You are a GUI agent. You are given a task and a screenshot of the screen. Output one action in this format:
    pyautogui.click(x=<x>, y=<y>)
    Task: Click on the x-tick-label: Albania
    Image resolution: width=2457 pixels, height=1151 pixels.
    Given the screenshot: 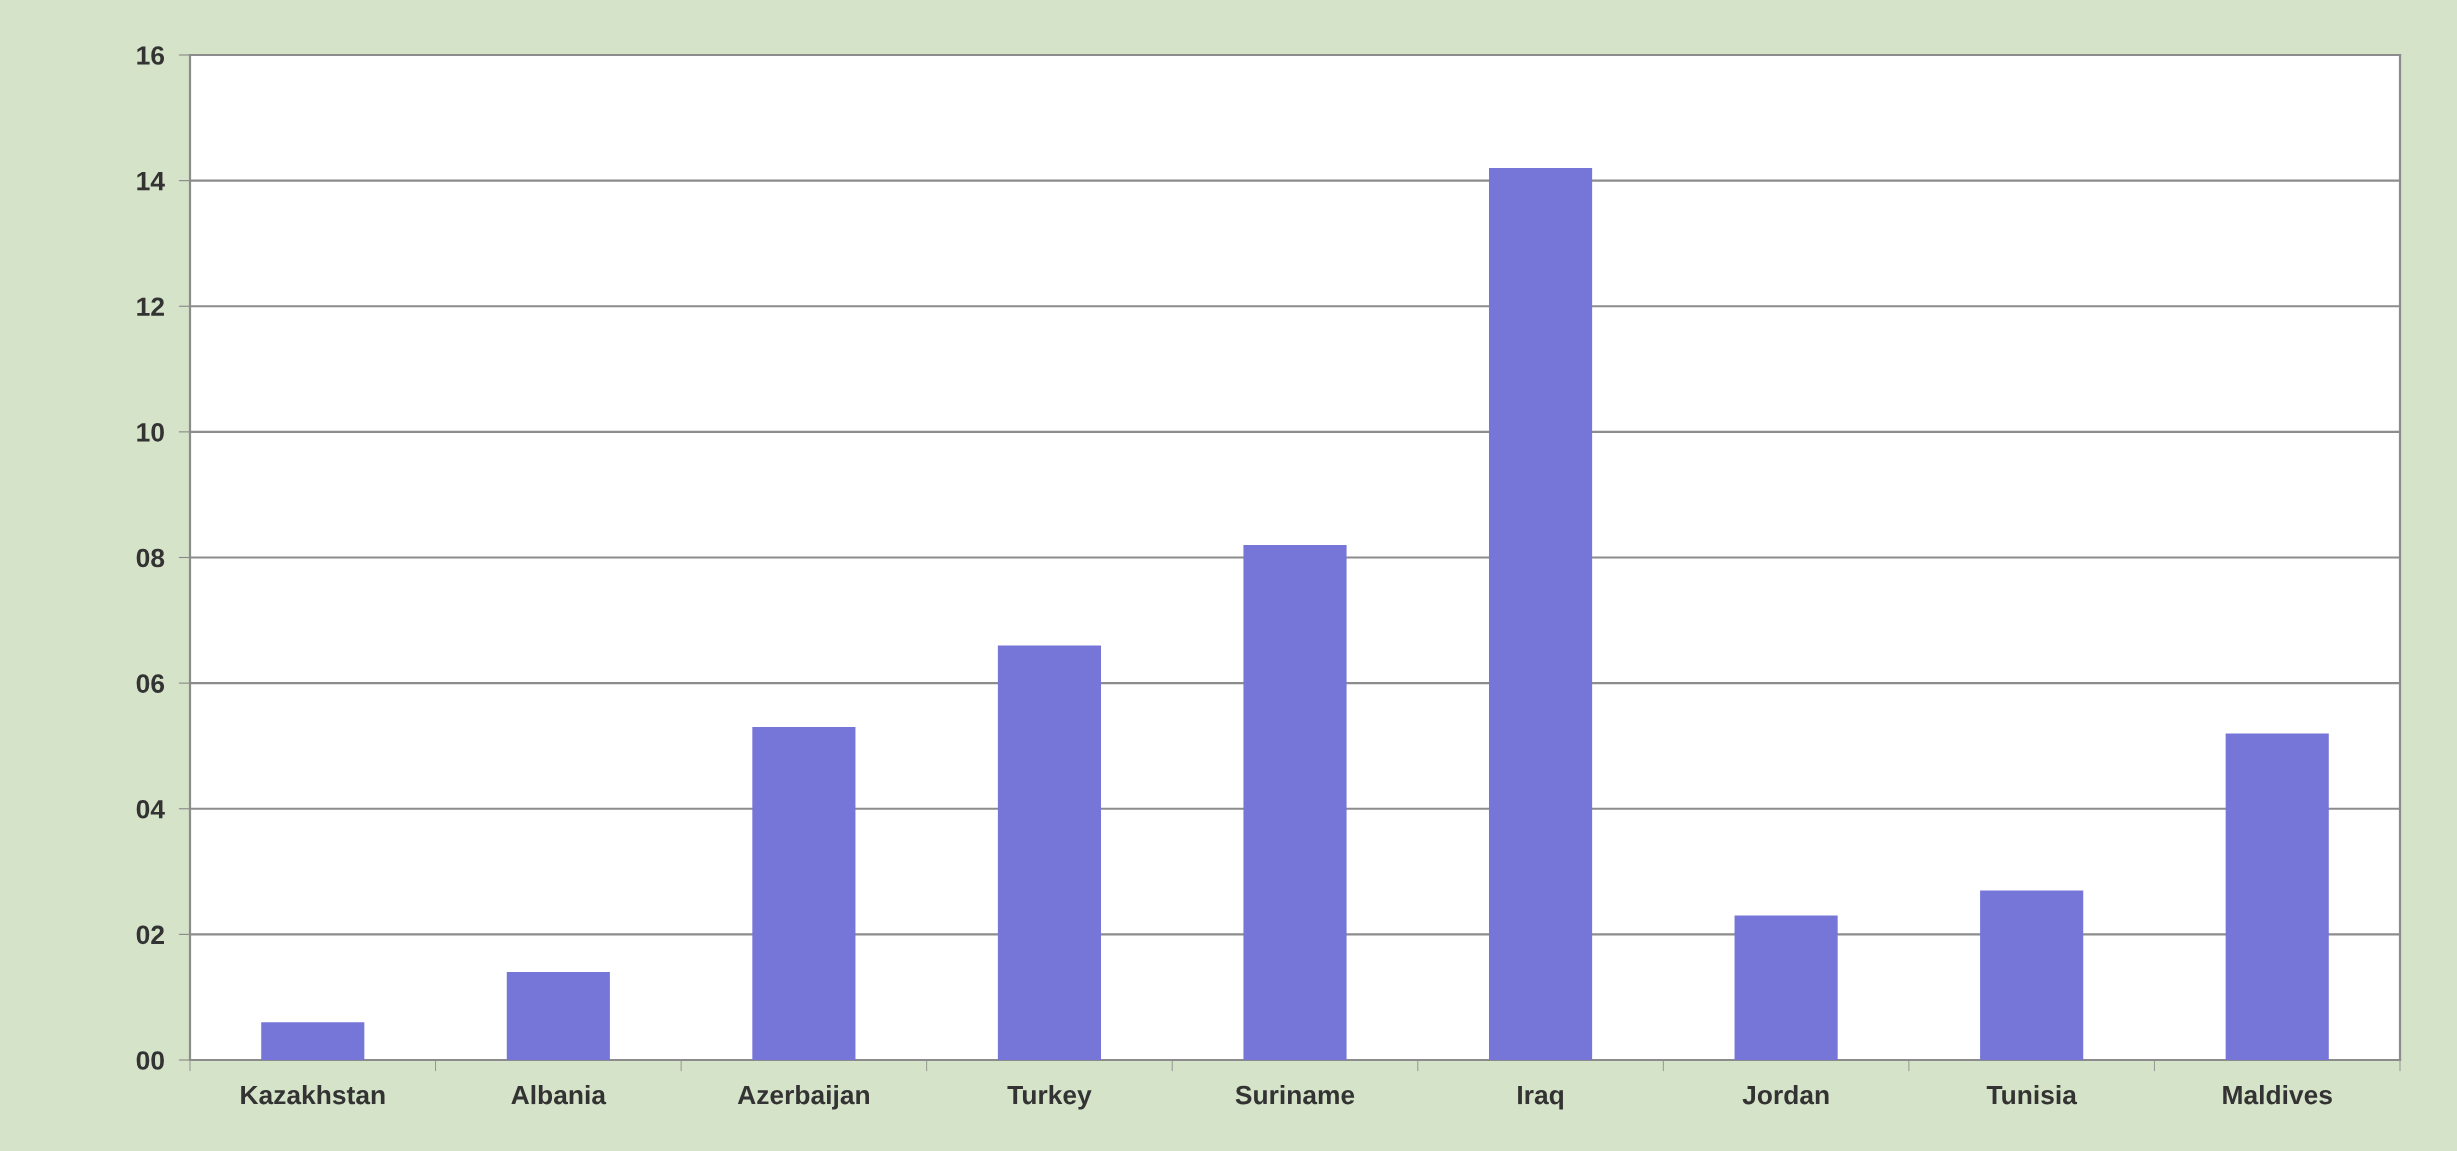 What is the action you would take?
    pyautogui.click(x=559, y=1095)
    